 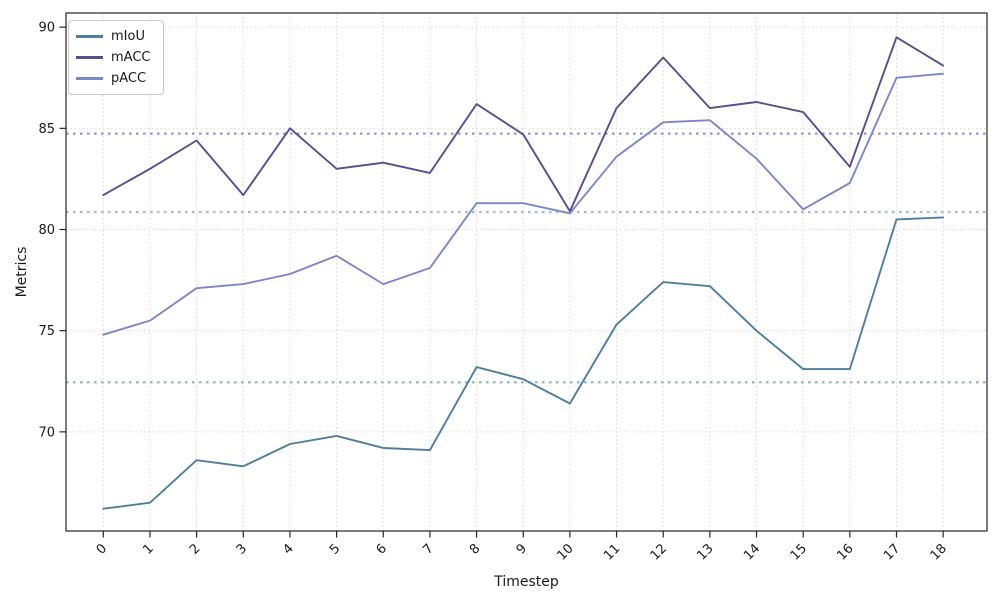 What do you see at coordinates (89, 36) in the screenshot?
I see `legend-swatch-miou` at bounding box center [89, 36].